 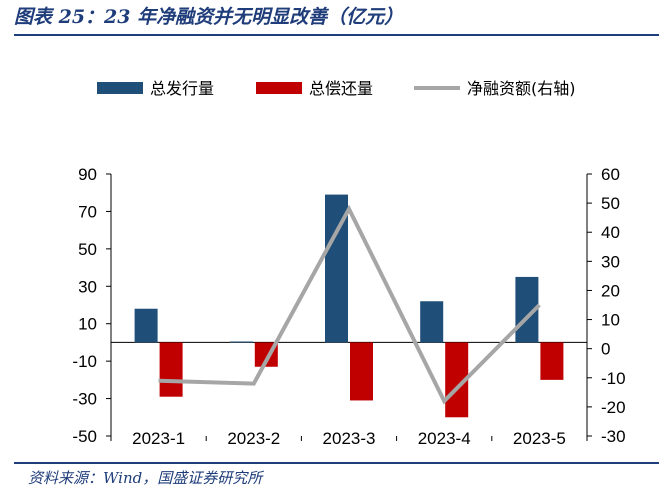 What do you see at coordinates (120, 88) in the screenshot?
I see `legend-swatch-issuance` at bounding box center [120, 88].